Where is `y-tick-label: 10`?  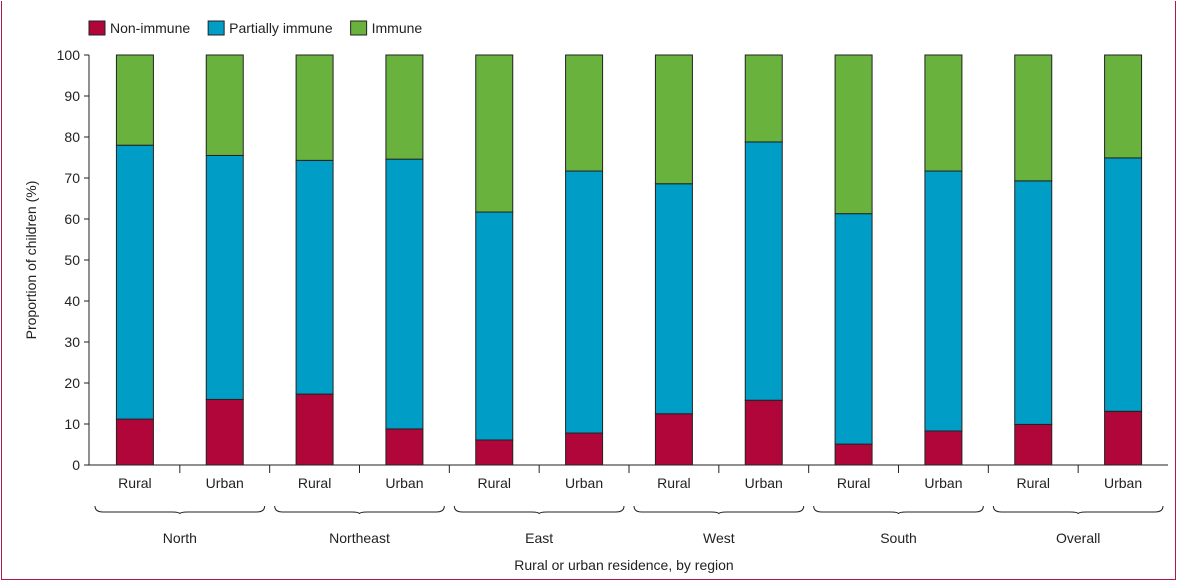
y-tick-label: 10 is located at coordinates (72, 424).